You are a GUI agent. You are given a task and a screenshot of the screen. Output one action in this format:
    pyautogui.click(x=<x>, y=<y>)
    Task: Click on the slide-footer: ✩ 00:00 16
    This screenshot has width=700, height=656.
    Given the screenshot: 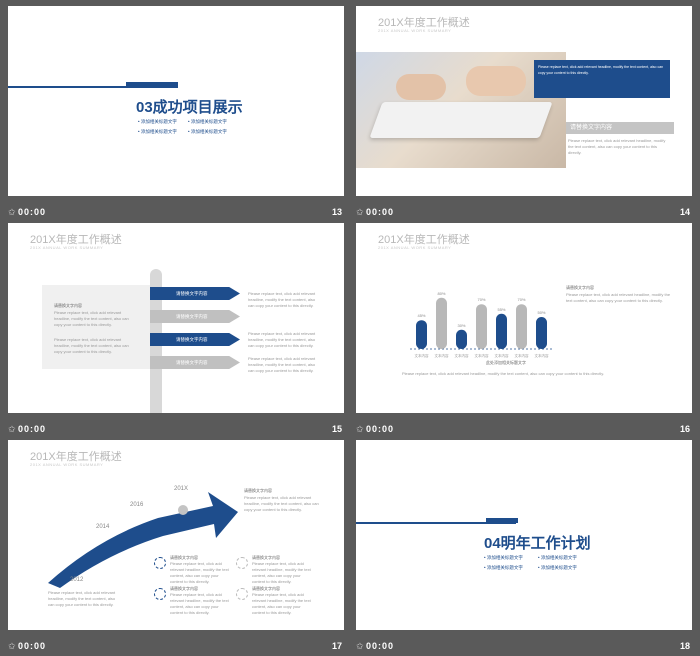 What is the action you would take?
    pyautogui.click(x=524, y=429)
    